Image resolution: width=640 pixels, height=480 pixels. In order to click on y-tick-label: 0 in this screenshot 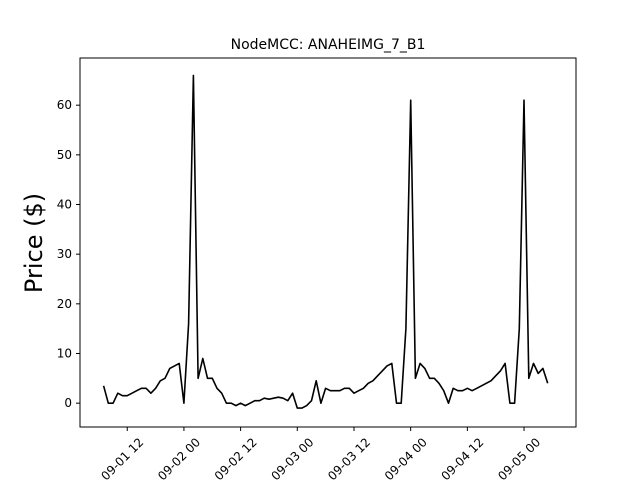, I will do `click(68, 403)`.